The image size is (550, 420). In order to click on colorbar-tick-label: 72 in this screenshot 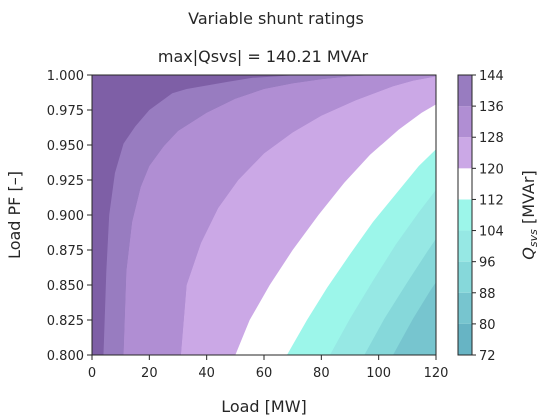, I will do `click(487, 356)`.